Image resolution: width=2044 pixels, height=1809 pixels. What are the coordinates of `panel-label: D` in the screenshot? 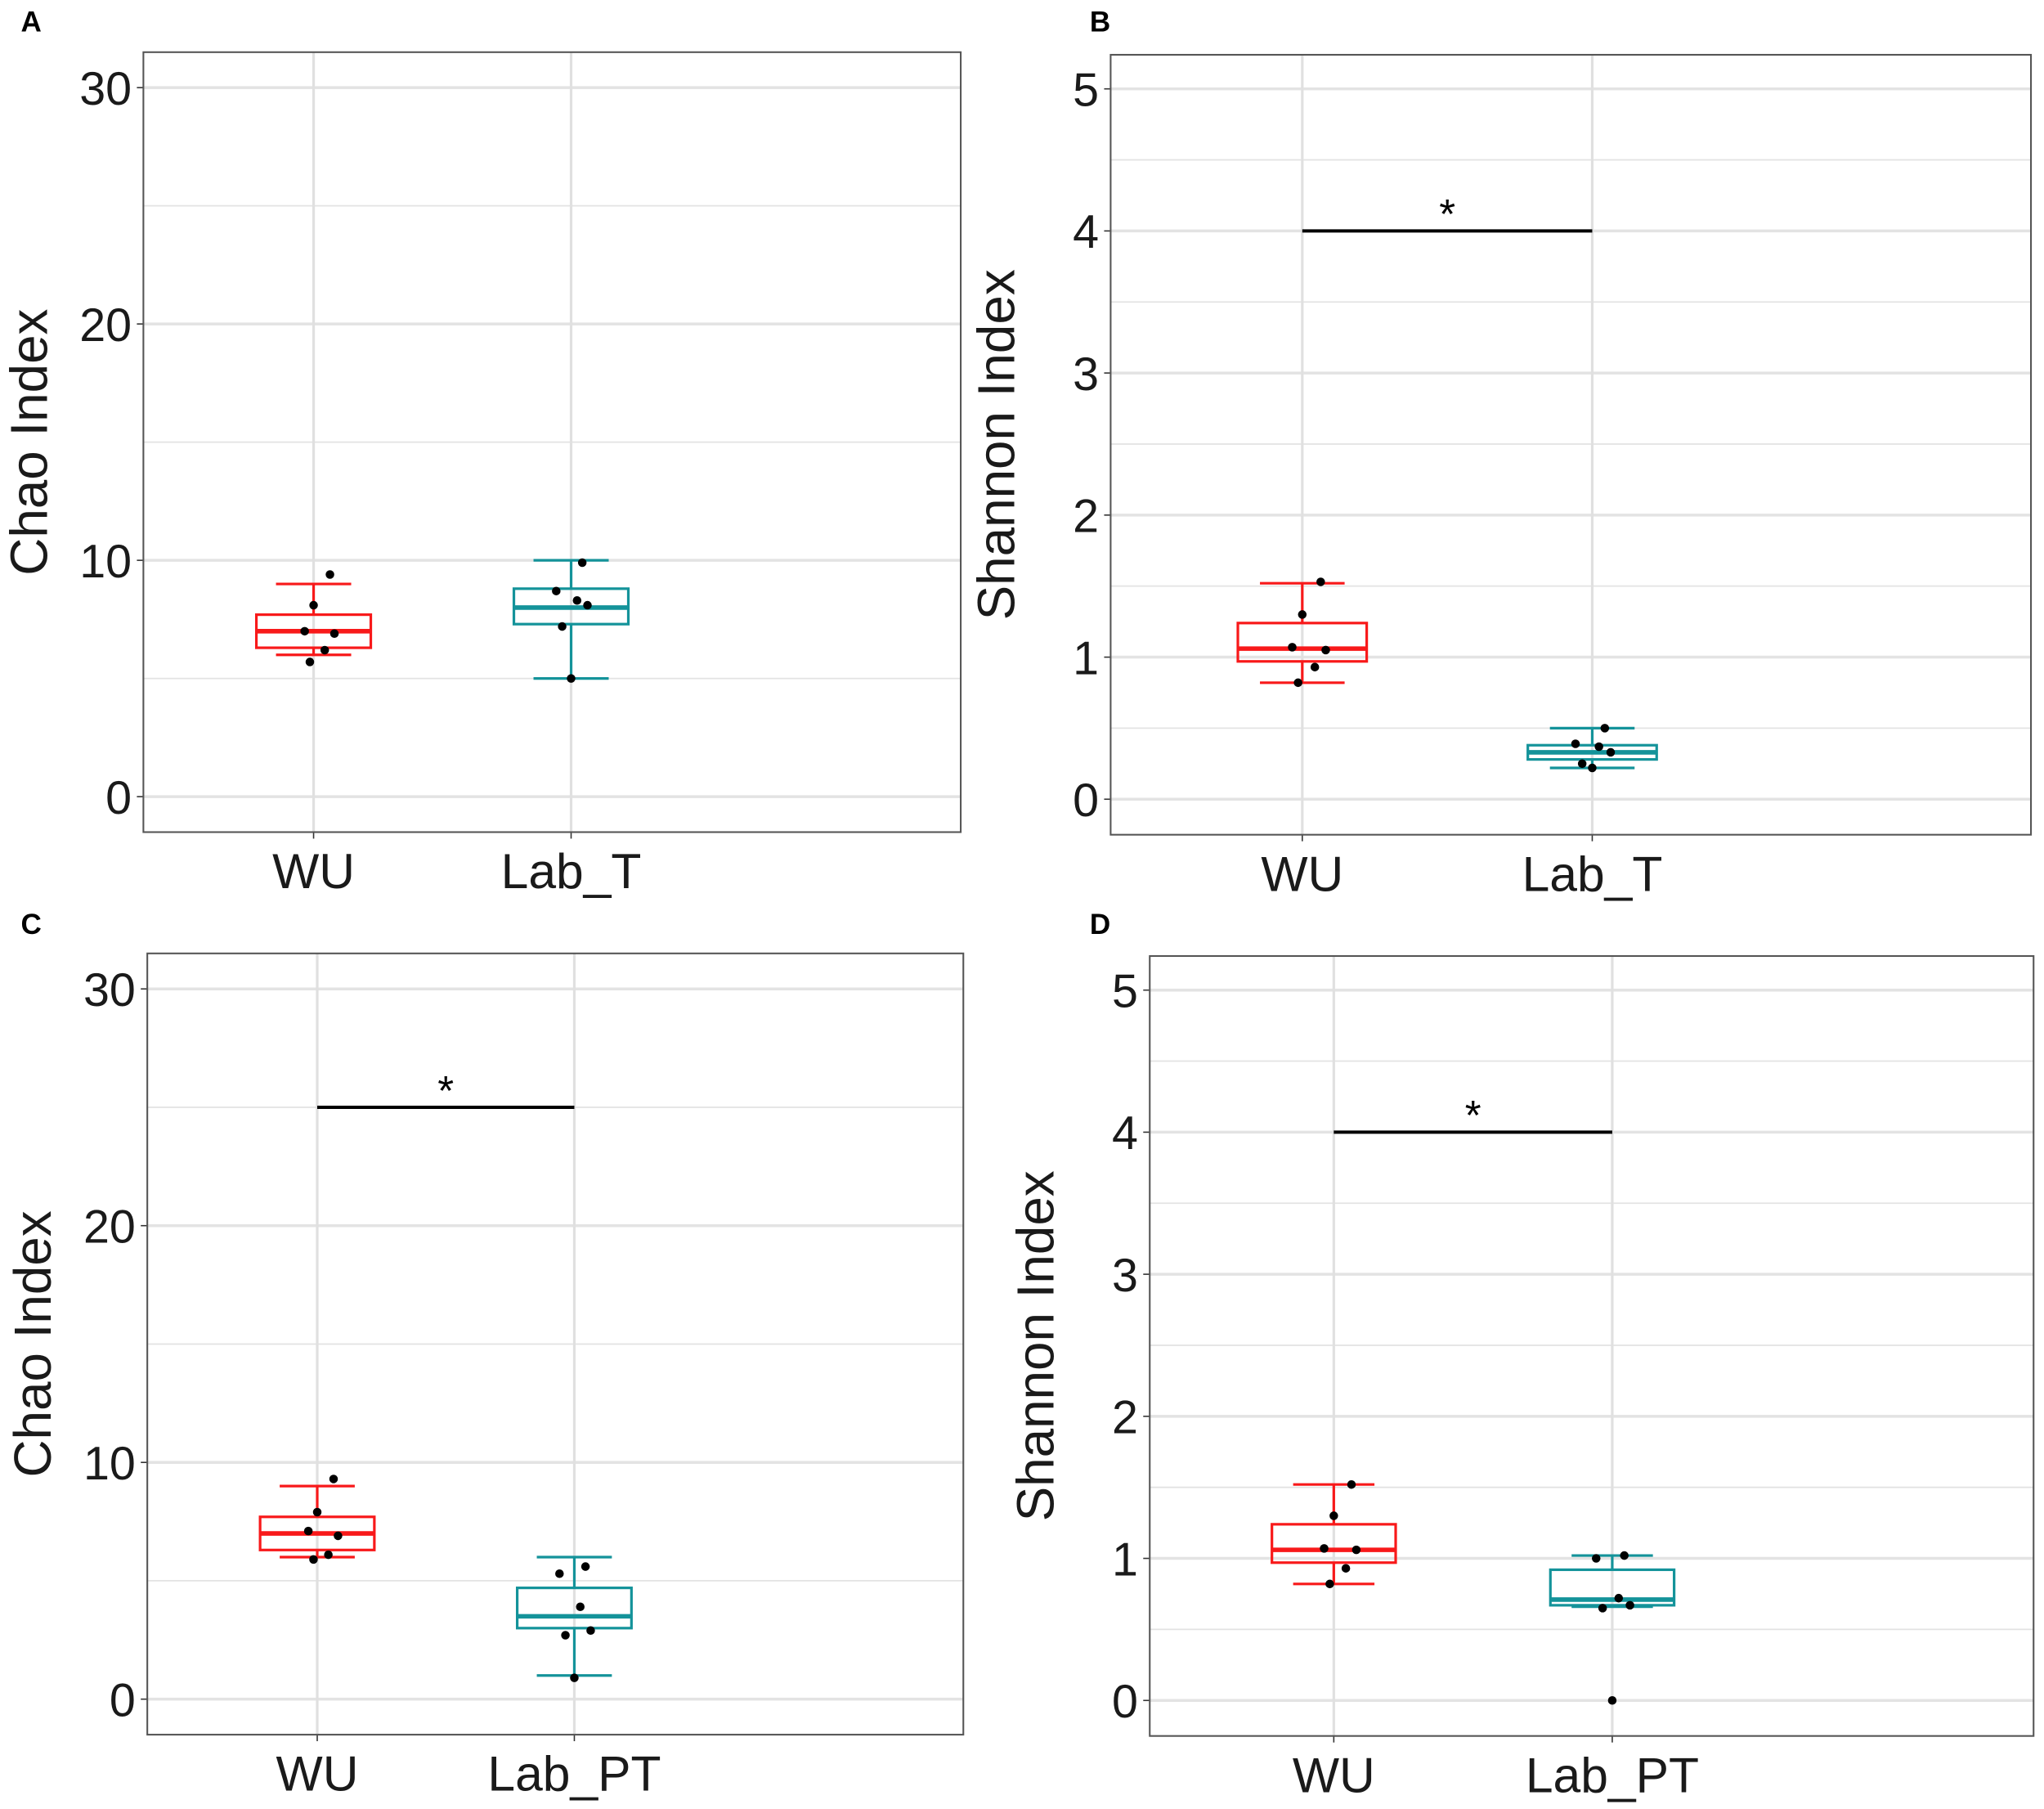 It's located at (1100, 924).